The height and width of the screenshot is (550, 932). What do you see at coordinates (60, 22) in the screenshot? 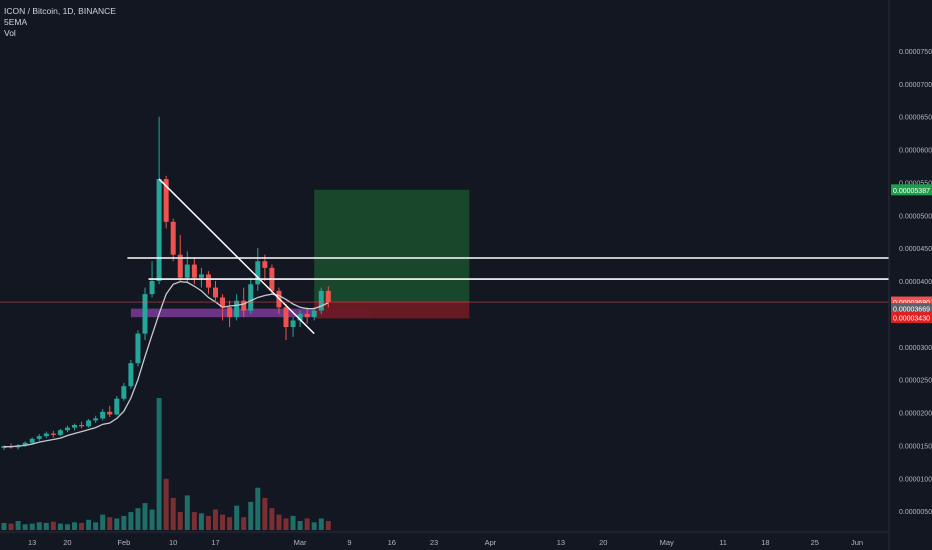
I see `chart-legend: ICON / Bitcoin, 1D, BINANCE 5EMA Vol` at bounding box center [60, 22].